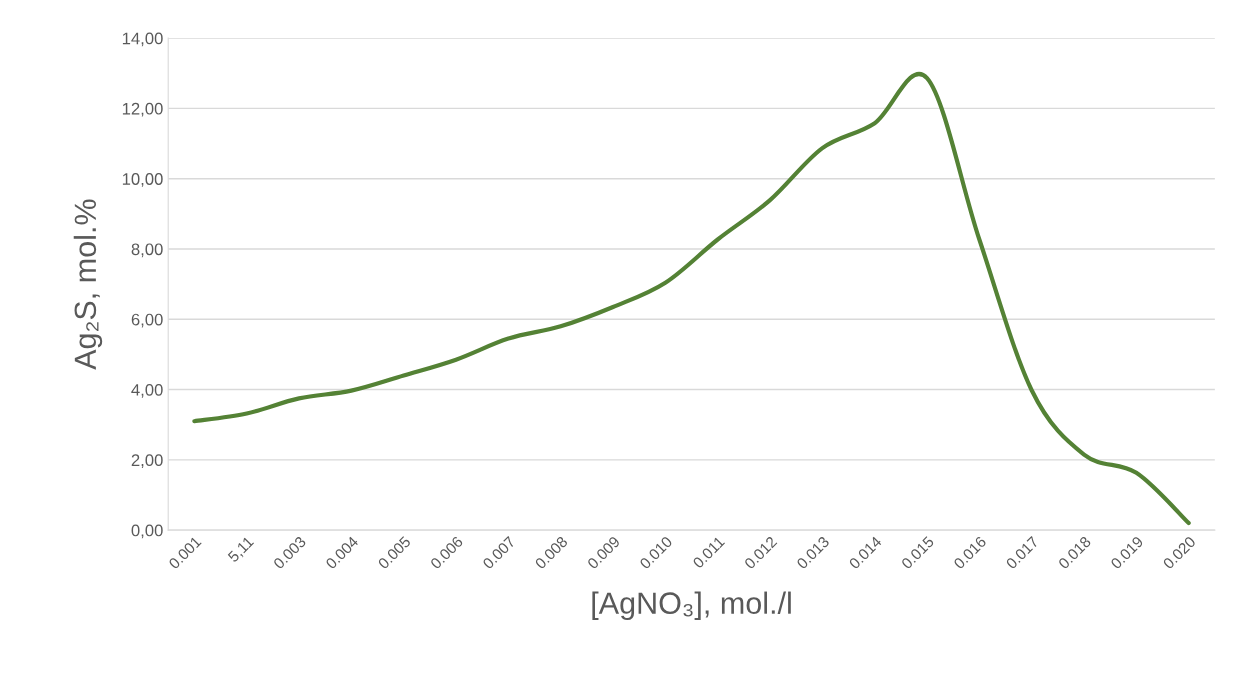  Describe the element at coordinates (142, 109) in the screenshot. I see `y-tick-label: 12,00` at that location.